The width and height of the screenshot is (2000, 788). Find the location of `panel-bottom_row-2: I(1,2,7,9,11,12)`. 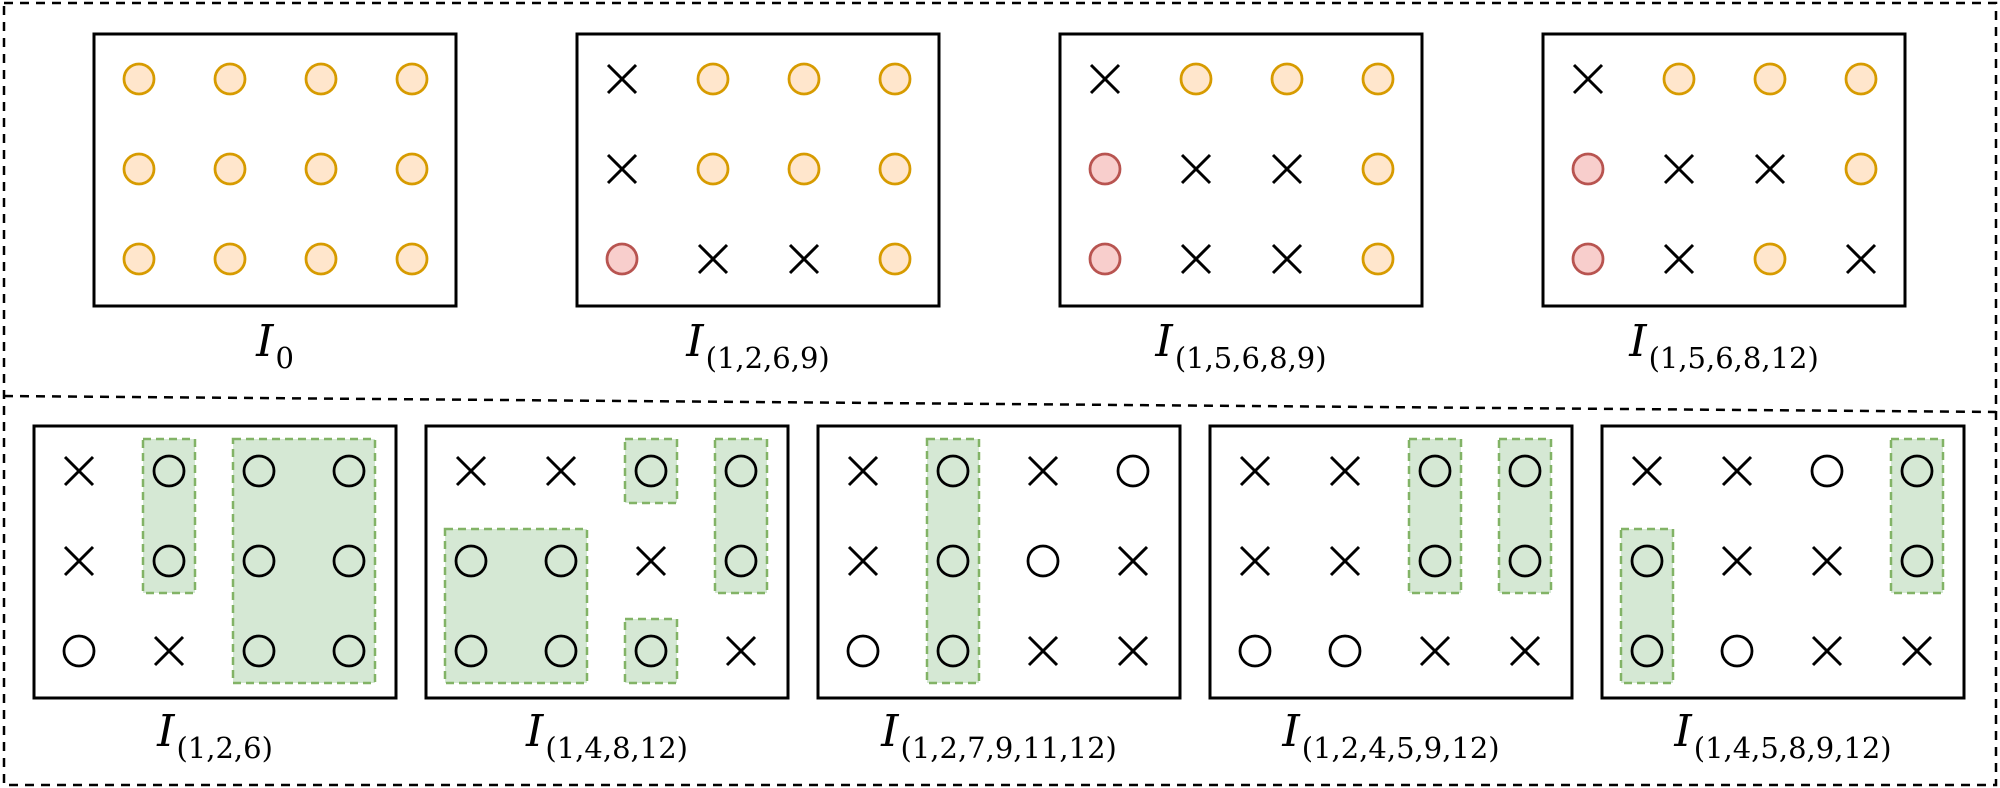

panel-bottom_row-2: I(1,2,7,9,11,12) is located at coordinates (999, 594).